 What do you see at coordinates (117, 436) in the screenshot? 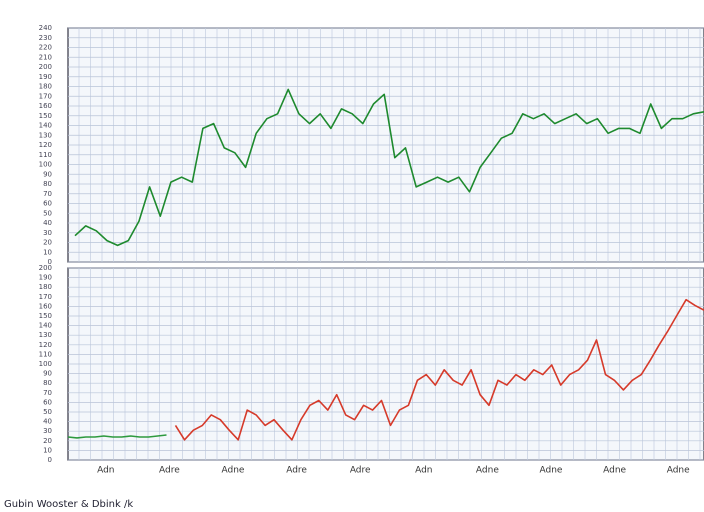
I see `data-line` at bounding box center [117, 436].